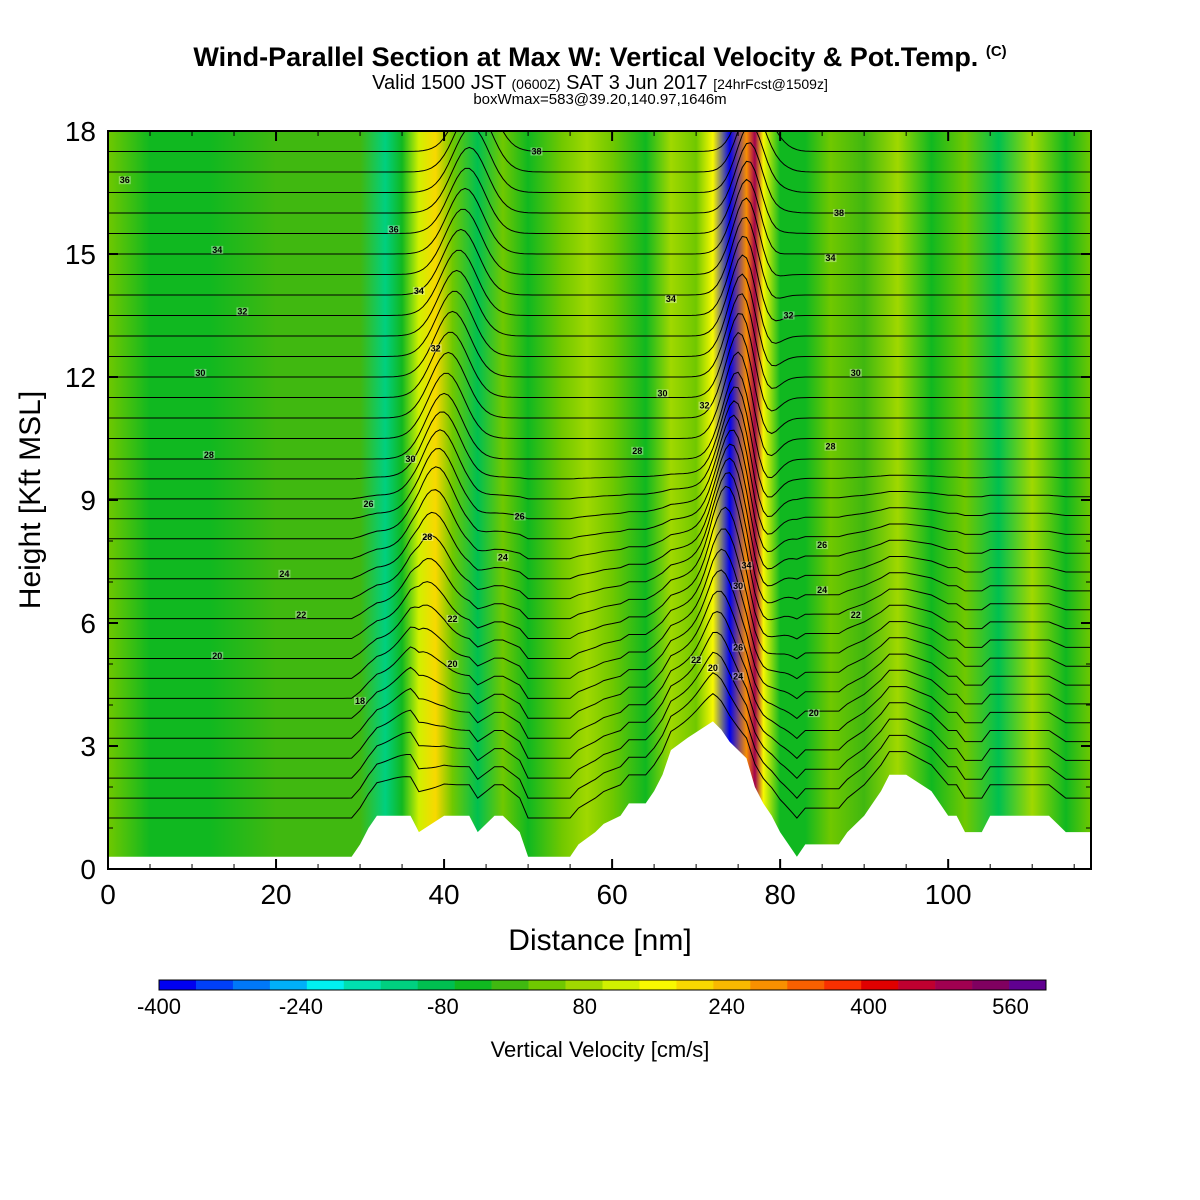 Image resolution: width=1200 pixels, height=1200 pixels. What do you see at coordinates (360, 701) in the screenshot?
I see `contour-label: 18` at bounding box center [360, 701].